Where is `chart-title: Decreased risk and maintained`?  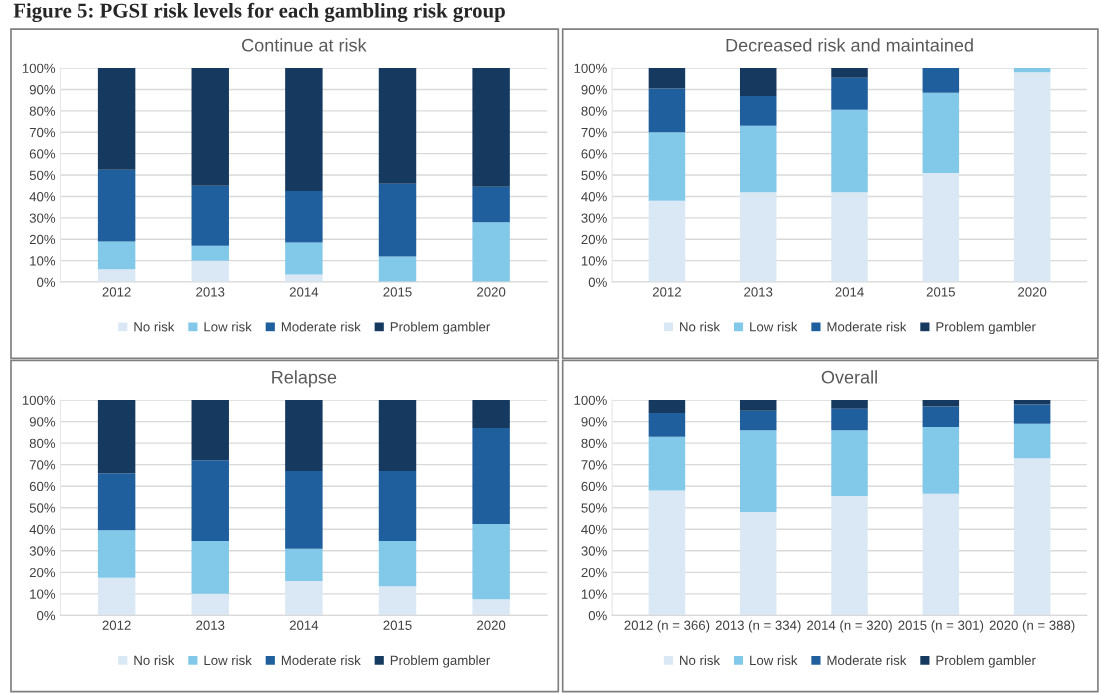
chart-title: Decreased risk and maintained is located at coordinates (849, 45).